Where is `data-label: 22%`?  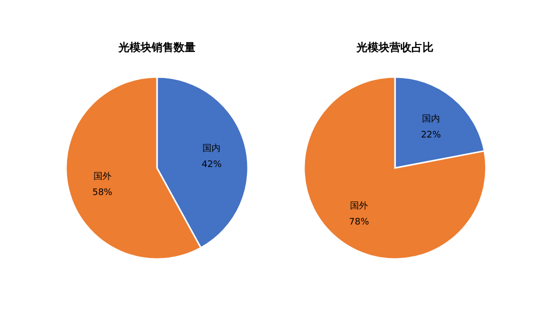
data-label: 22% is located at coordinates (431, 135).